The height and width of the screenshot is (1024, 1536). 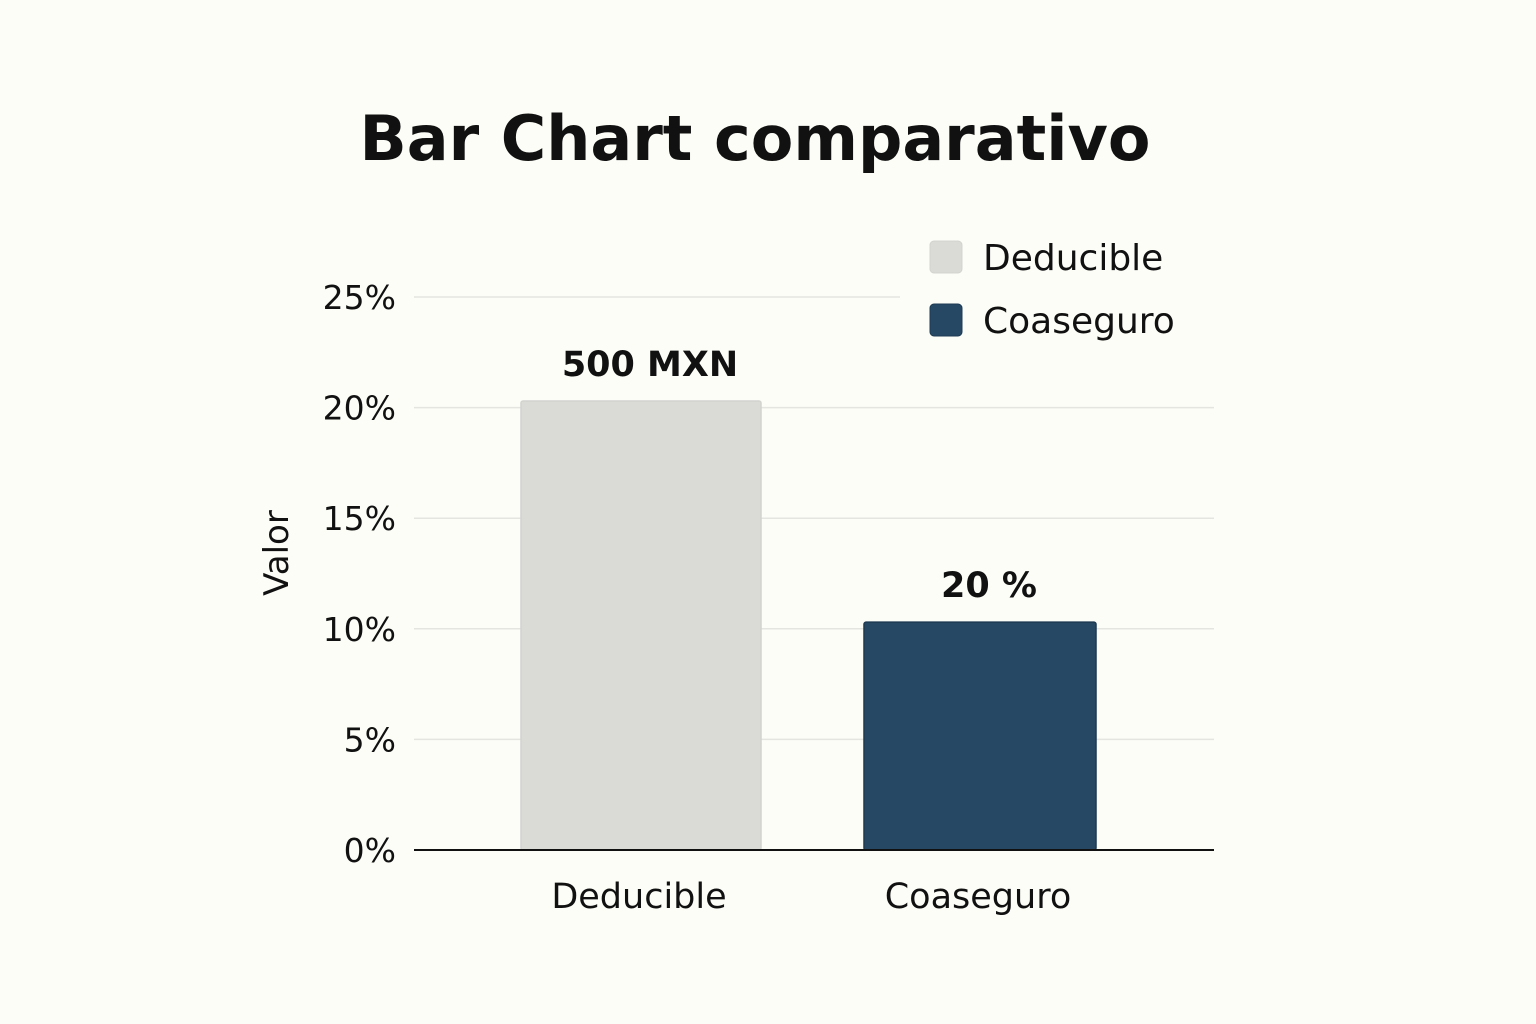 What do you see at coordinates (1073, 258) in the screenshot?
I see `legend-label-deducible: Deducible` at bounding box center [1073, 258].